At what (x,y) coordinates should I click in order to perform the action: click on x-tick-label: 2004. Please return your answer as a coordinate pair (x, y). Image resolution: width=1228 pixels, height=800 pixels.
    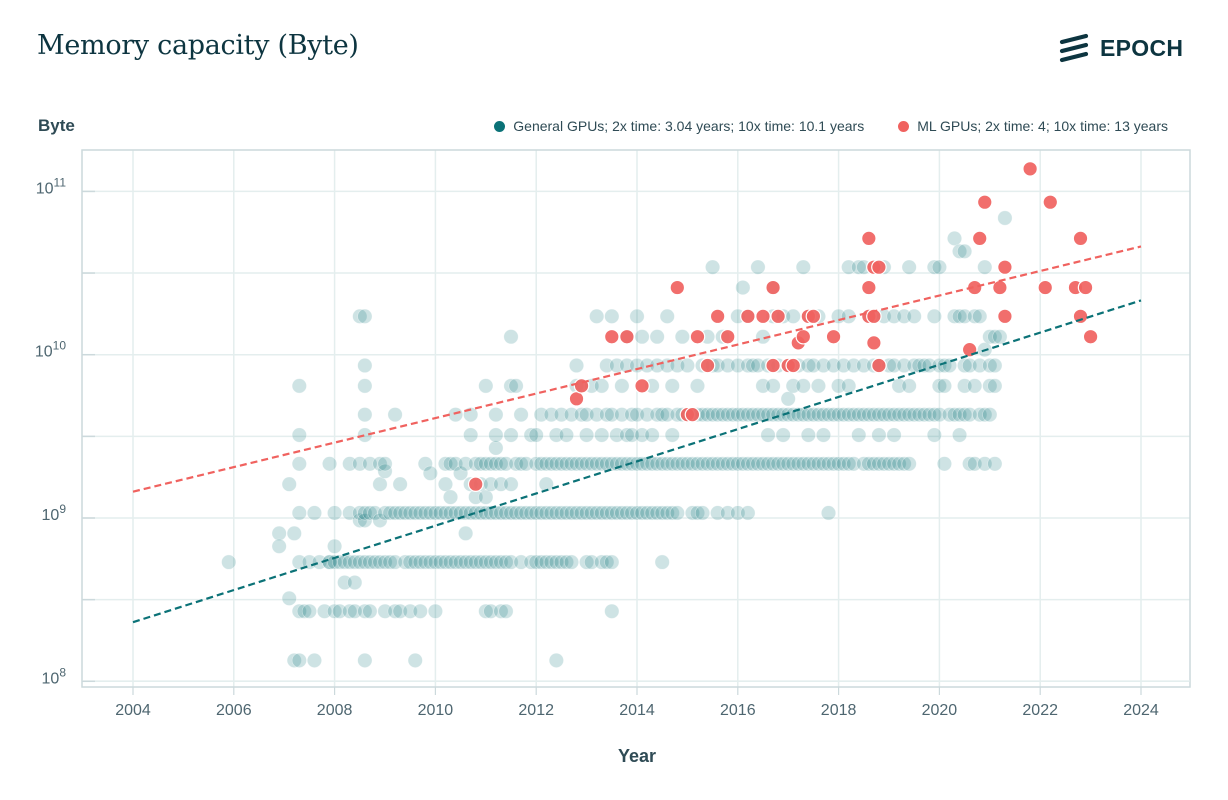
    Looking at the image, I should click on (133, 710).